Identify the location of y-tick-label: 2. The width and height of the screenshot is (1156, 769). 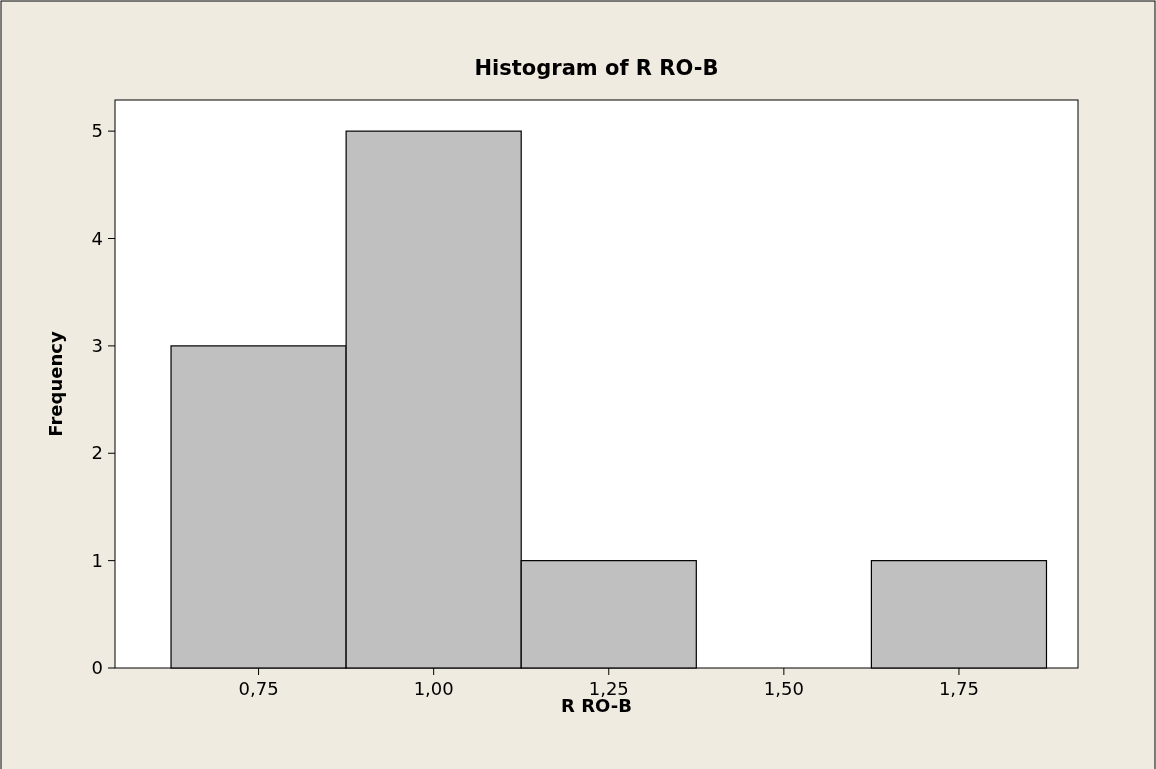
(97, 453).